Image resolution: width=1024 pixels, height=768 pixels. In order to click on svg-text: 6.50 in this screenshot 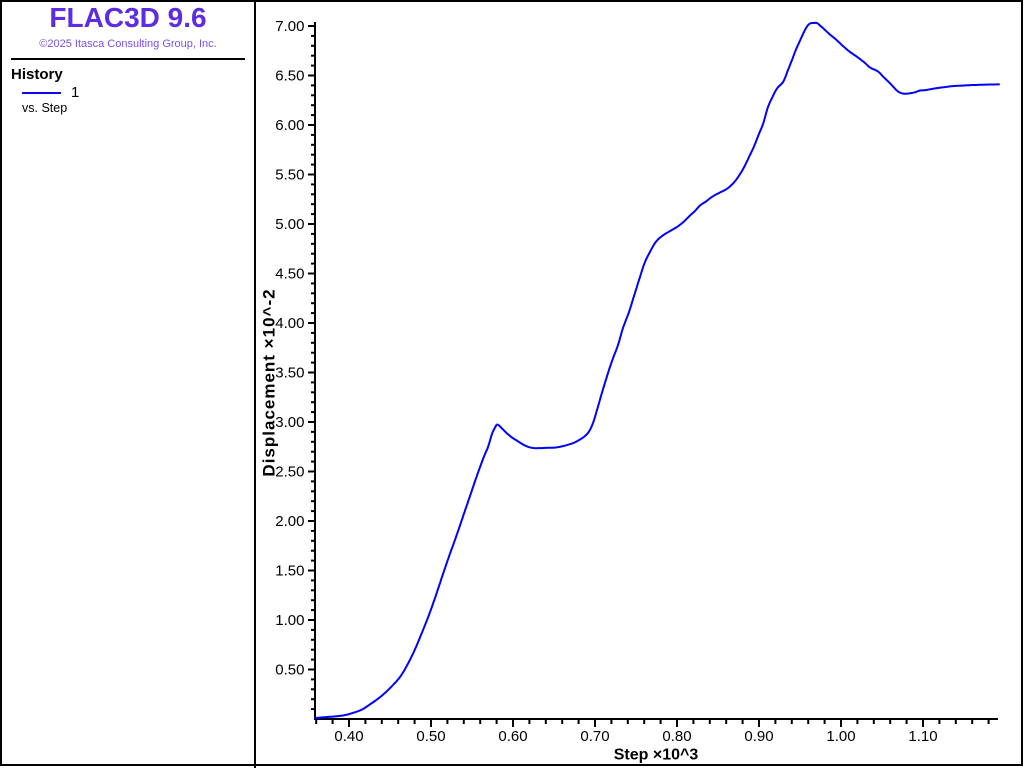, I will do `click(289, 76)`.